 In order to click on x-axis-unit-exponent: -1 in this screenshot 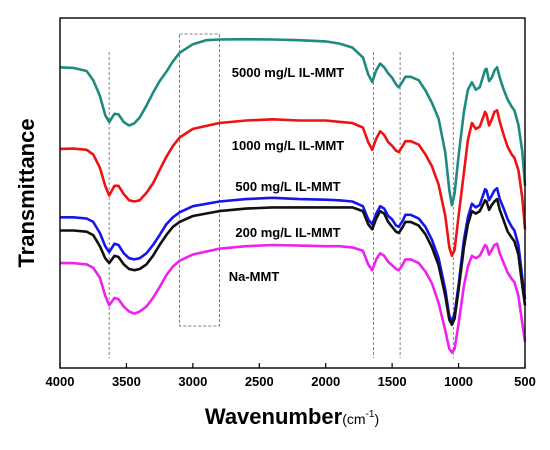, I will do `click(370, 414)`.